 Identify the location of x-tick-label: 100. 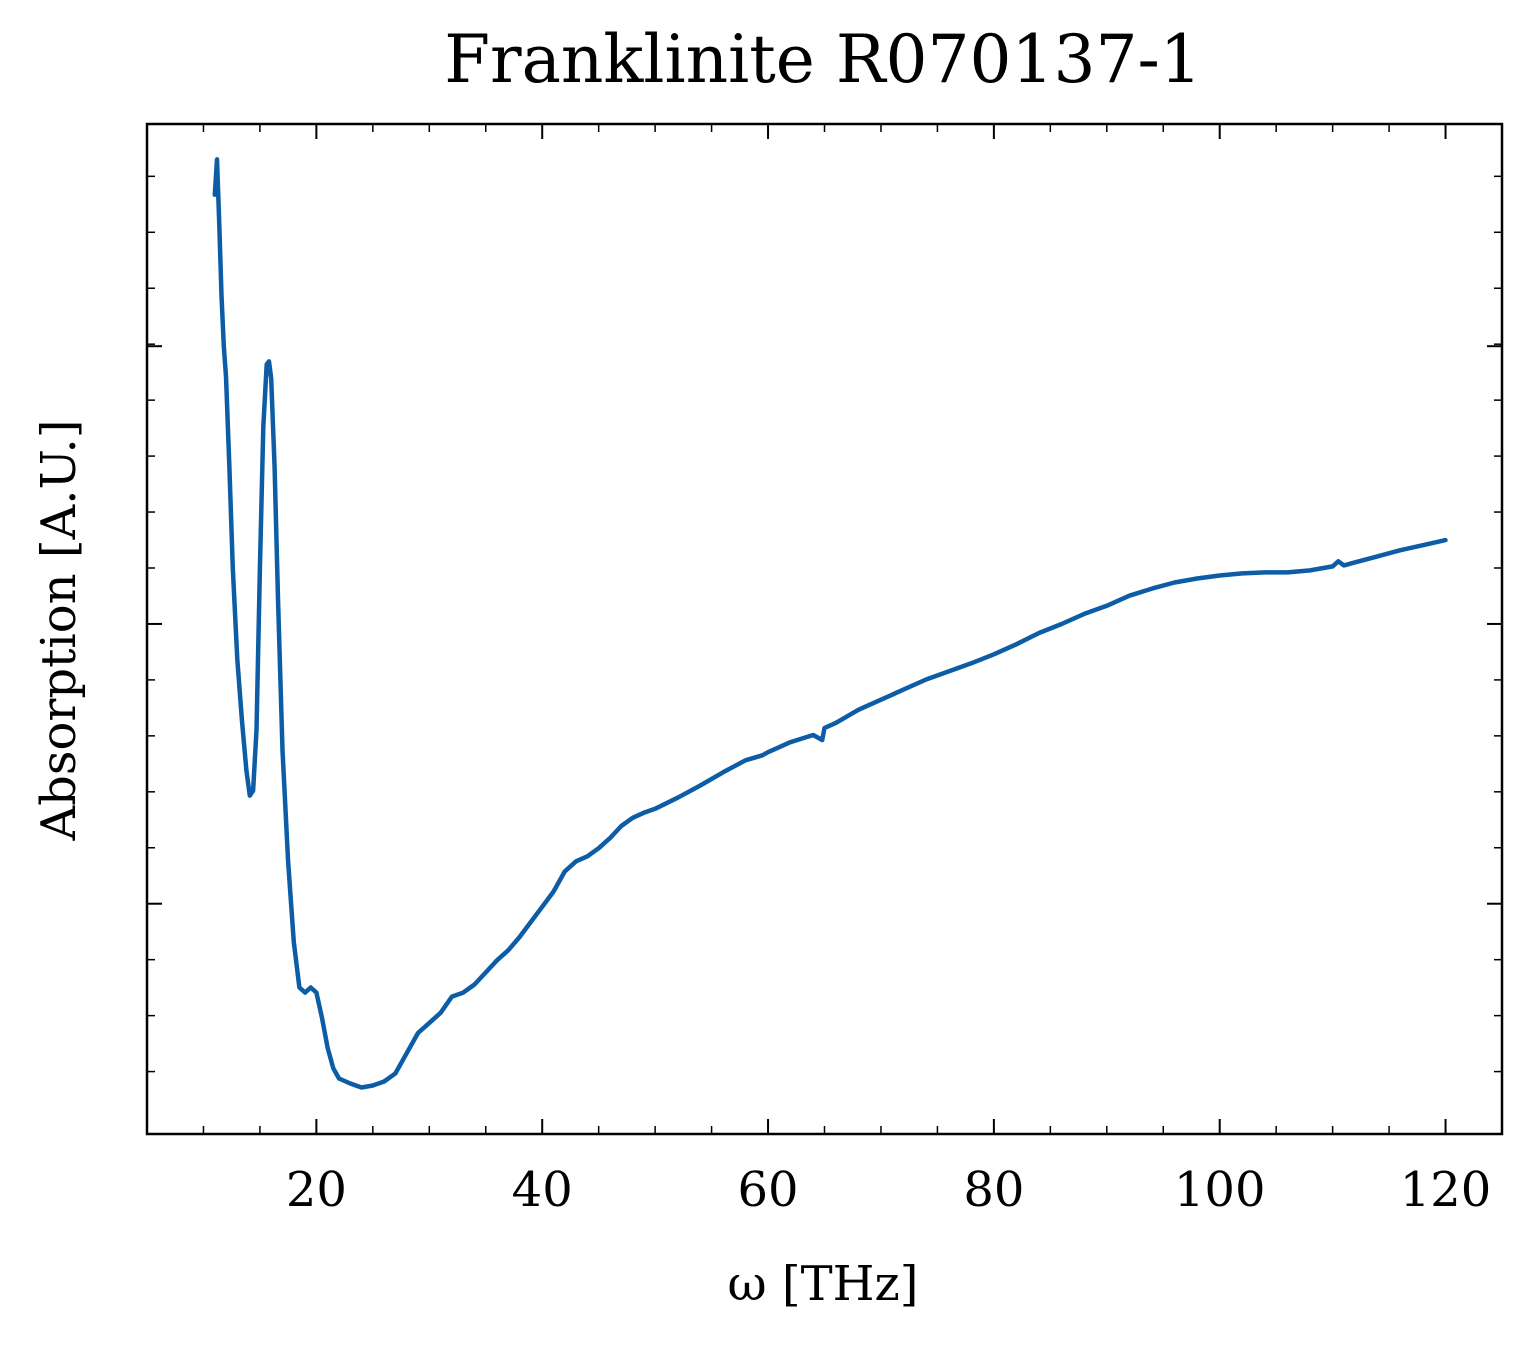
(1220, 1190).